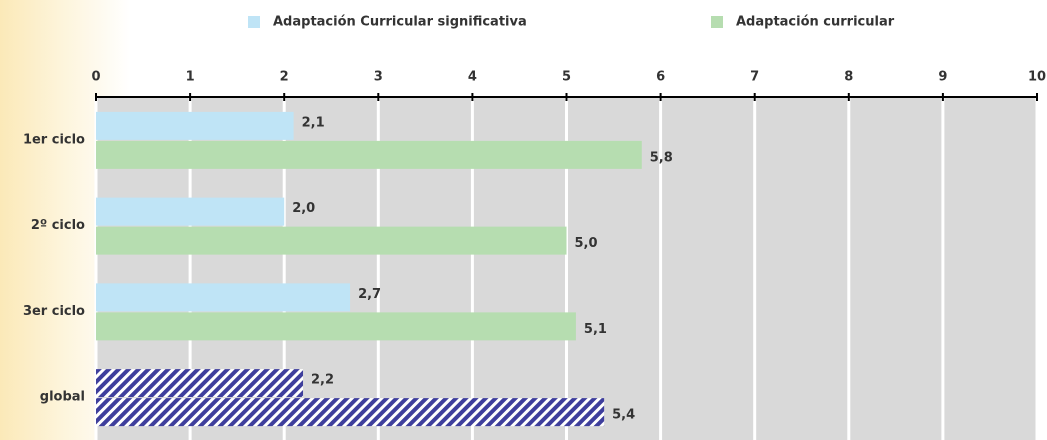 This screenshot has width=1047, height=440. I want to click on value-label: 2,7, so click(369, 294).